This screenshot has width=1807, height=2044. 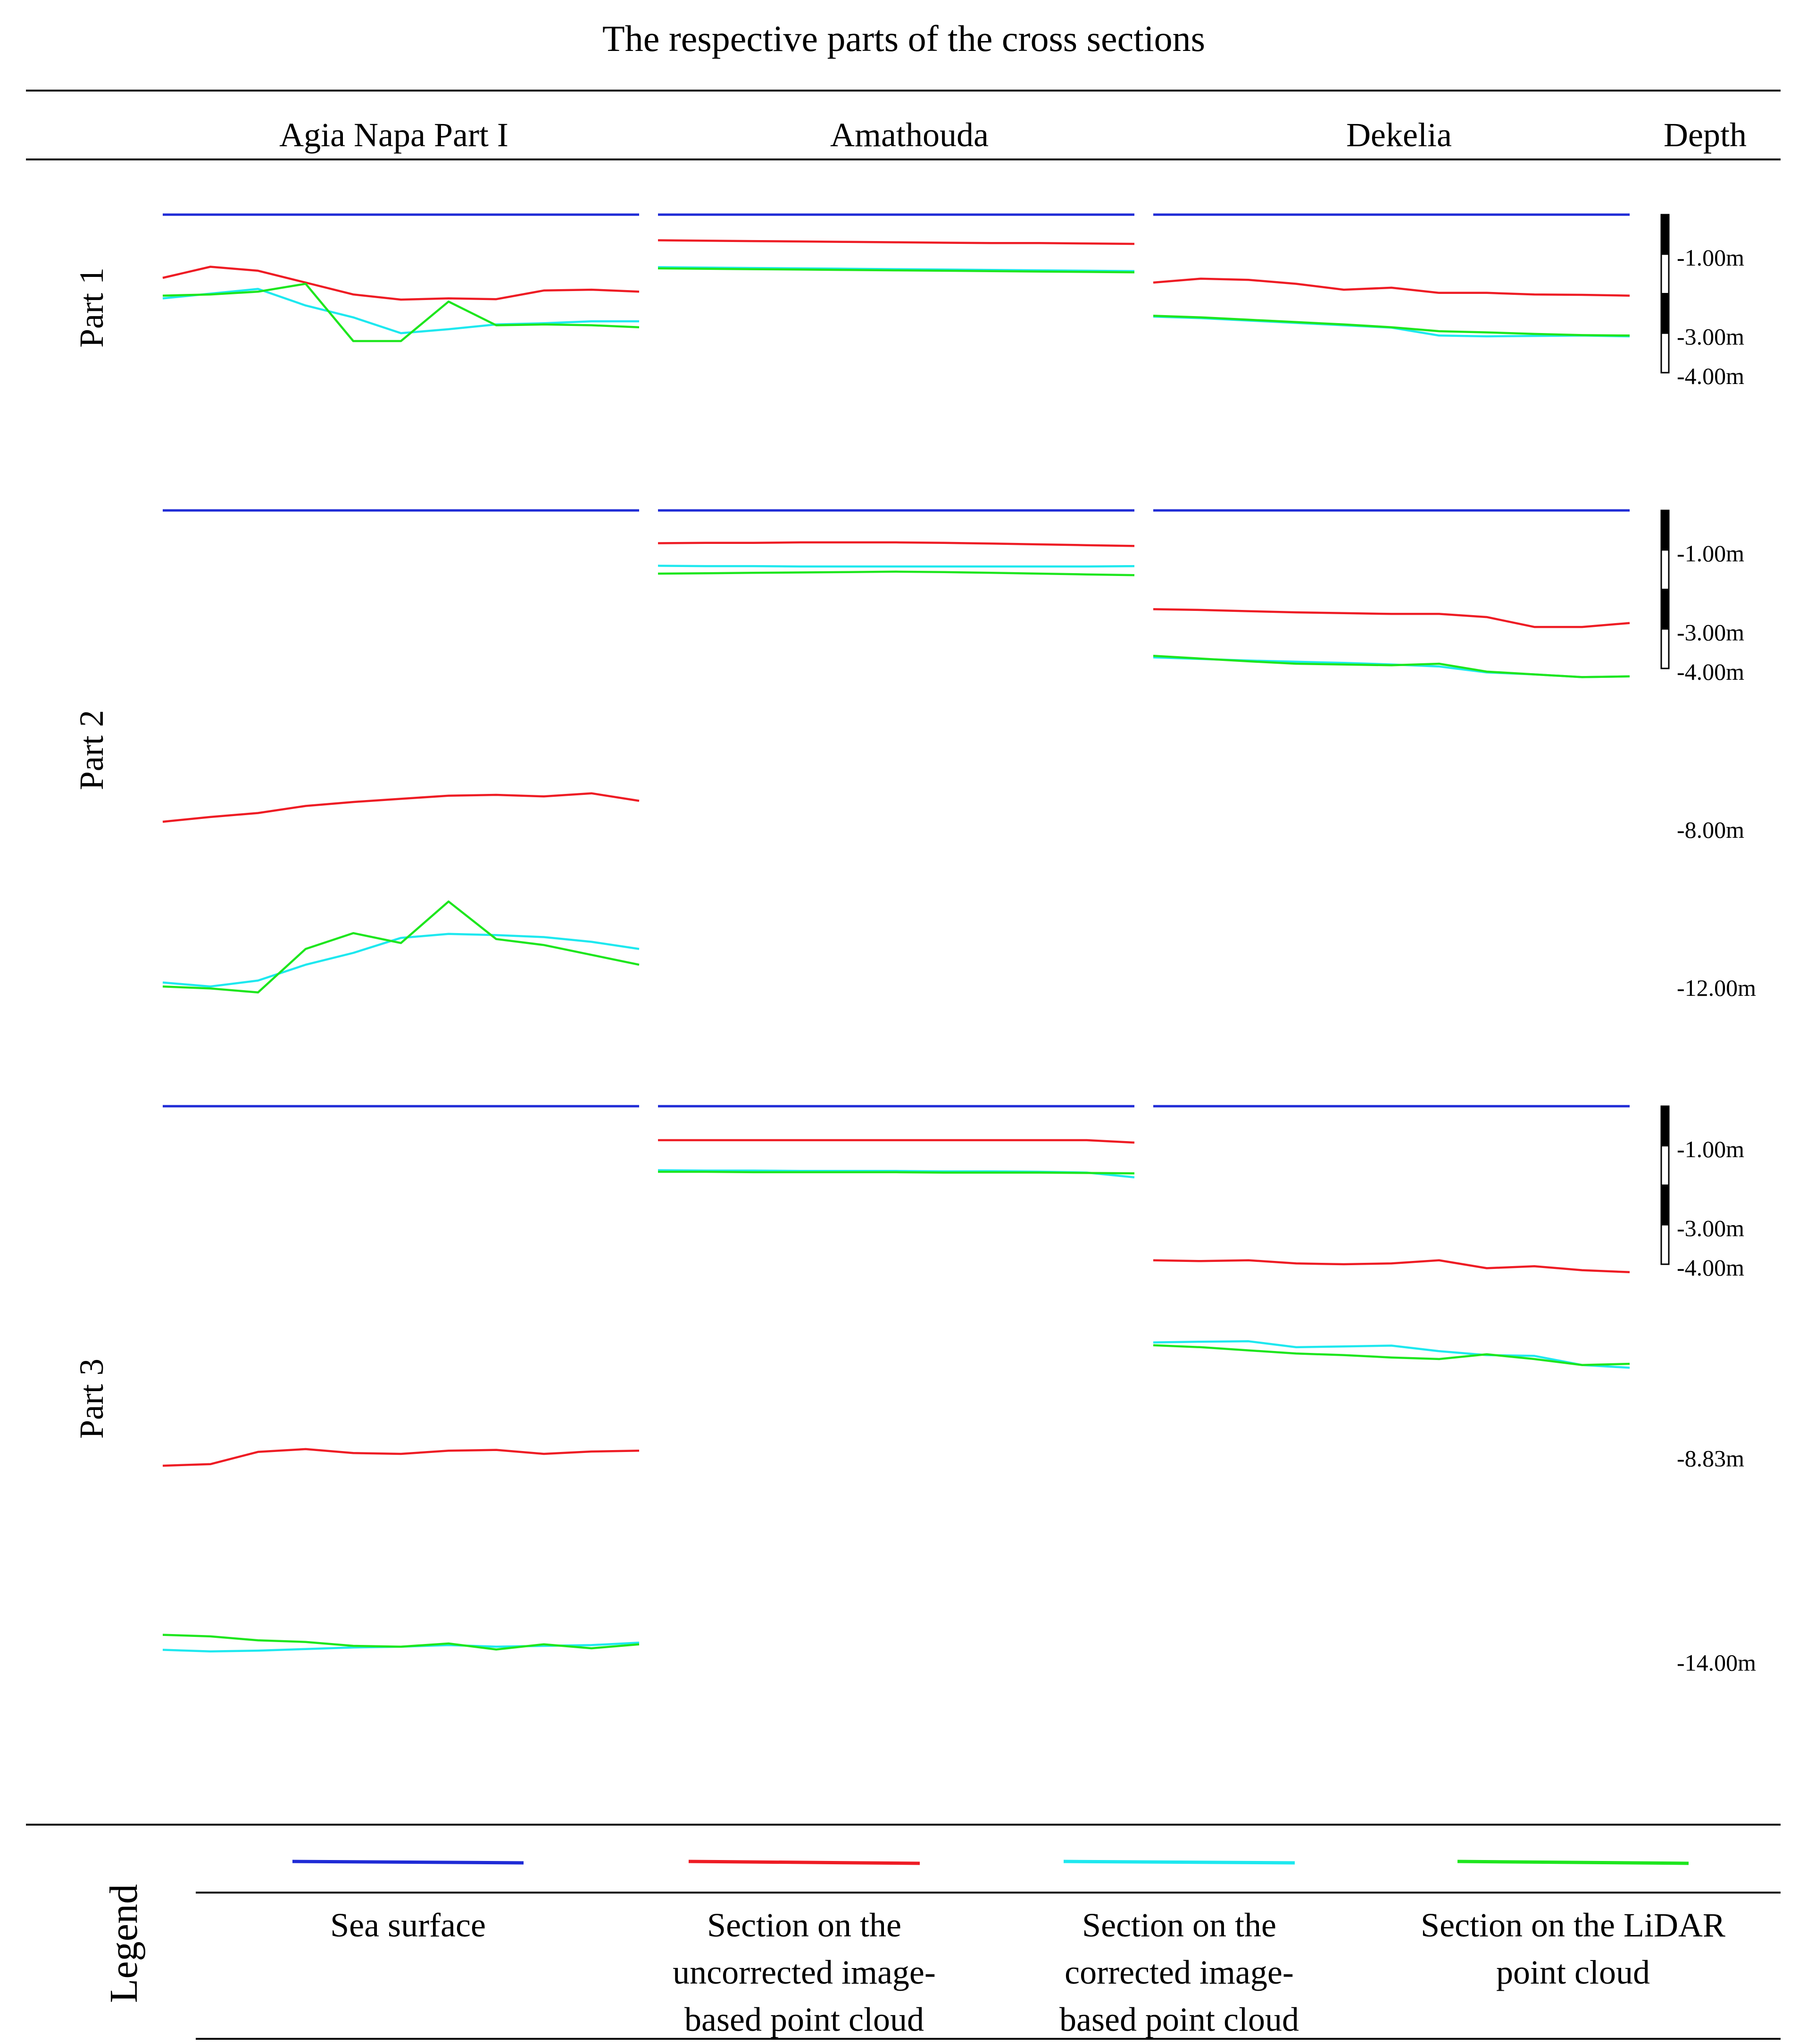 What do you see at coordinates (1573, 1862) in the screenshot?
I see `legend-swatch-lidar` at bounding box center [1573, 1862].